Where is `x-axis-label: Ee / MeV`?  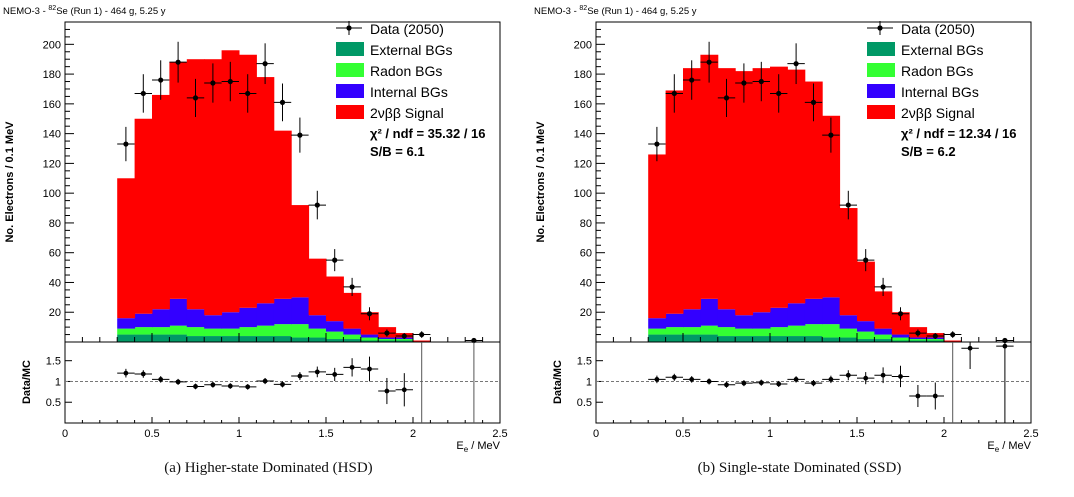
x-axis-label: Ee / MeV is located at coordinates (1009, 447).